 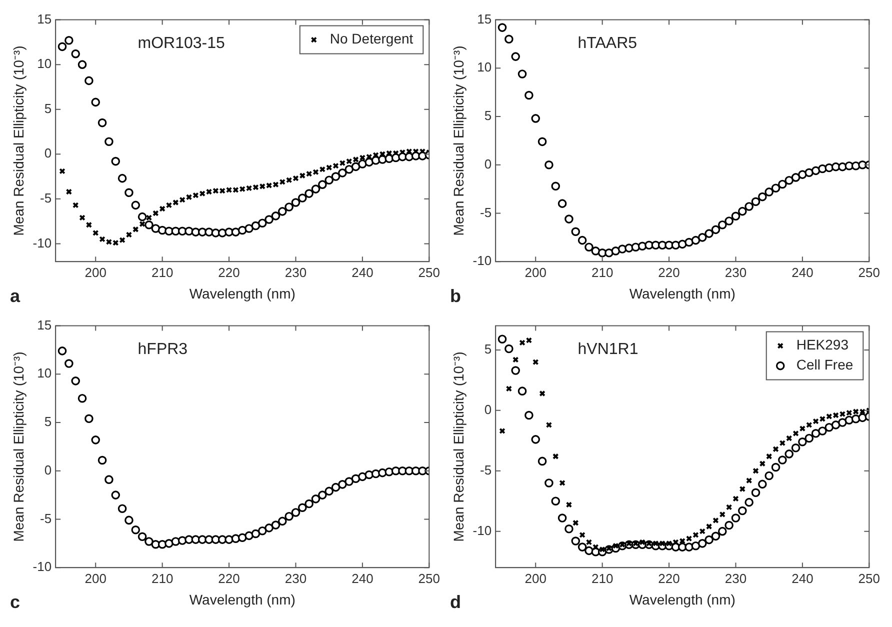 I want to click on text: d, so click(x=455, y=602).